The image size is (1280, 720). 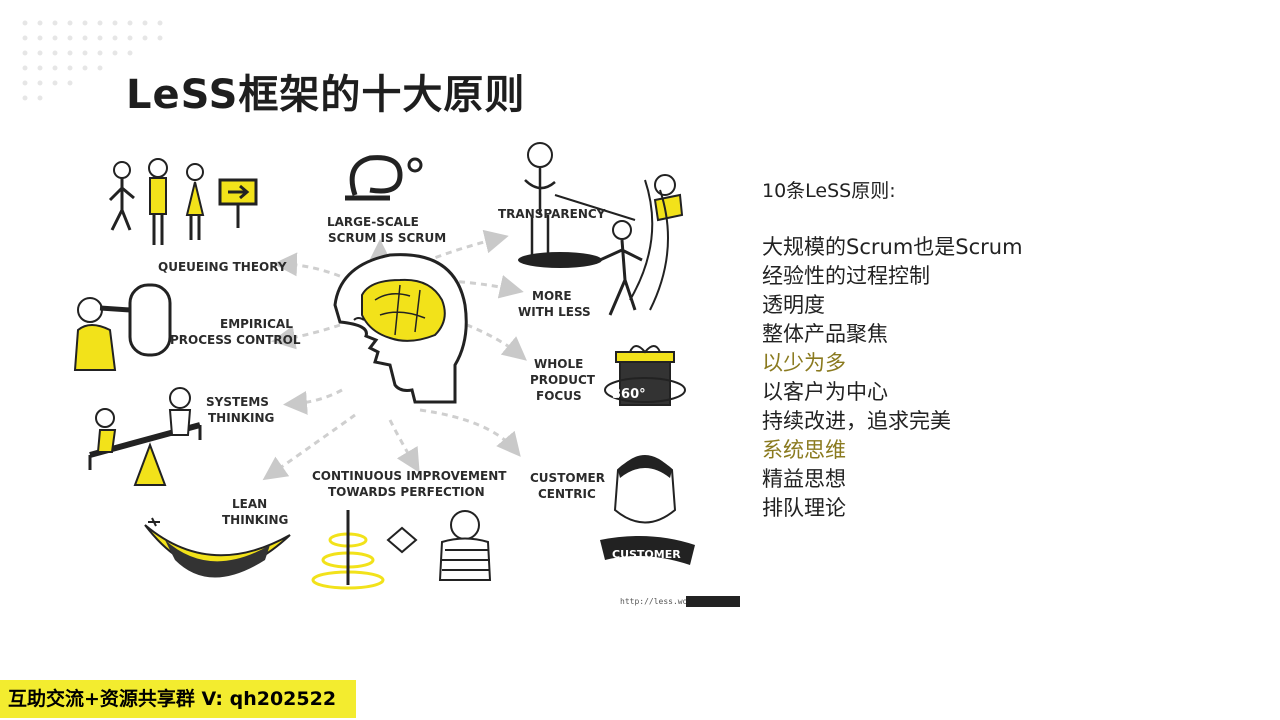 What do you see at coordinates (409, 476) in the screenshot?
I see `label-continuous-1: CONTINUOUS IMPROVEMENT` at bounding box center [409, 476].